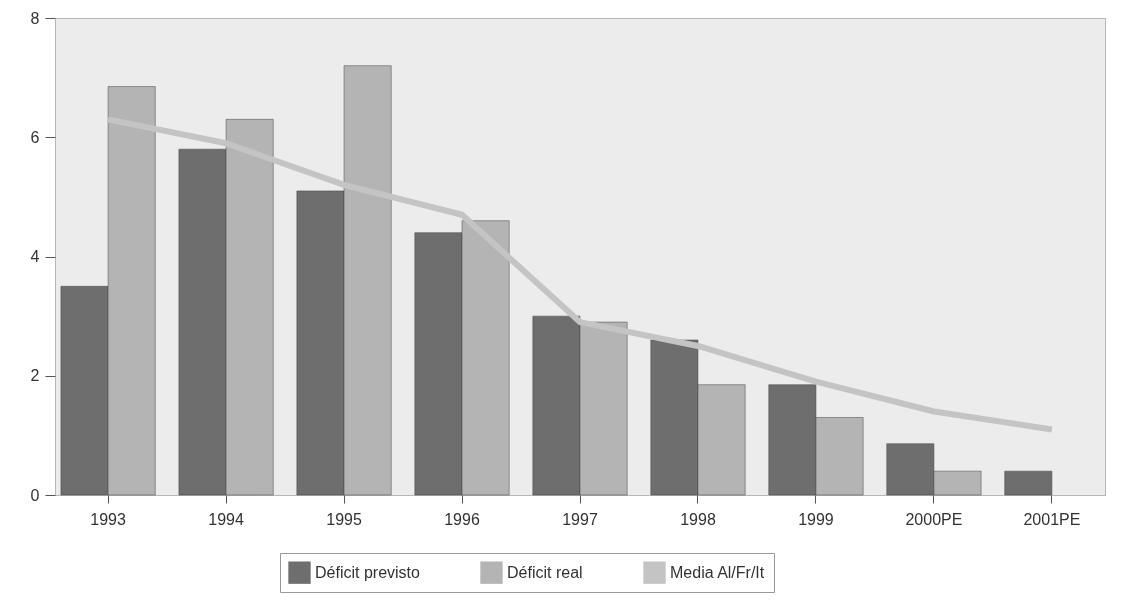 This screenshot has height=603, width=1121. What do you see at coordinates (108, 519) in the screenshot?
I see `x-tick-label: 1993` at bounding box center [108, 519].